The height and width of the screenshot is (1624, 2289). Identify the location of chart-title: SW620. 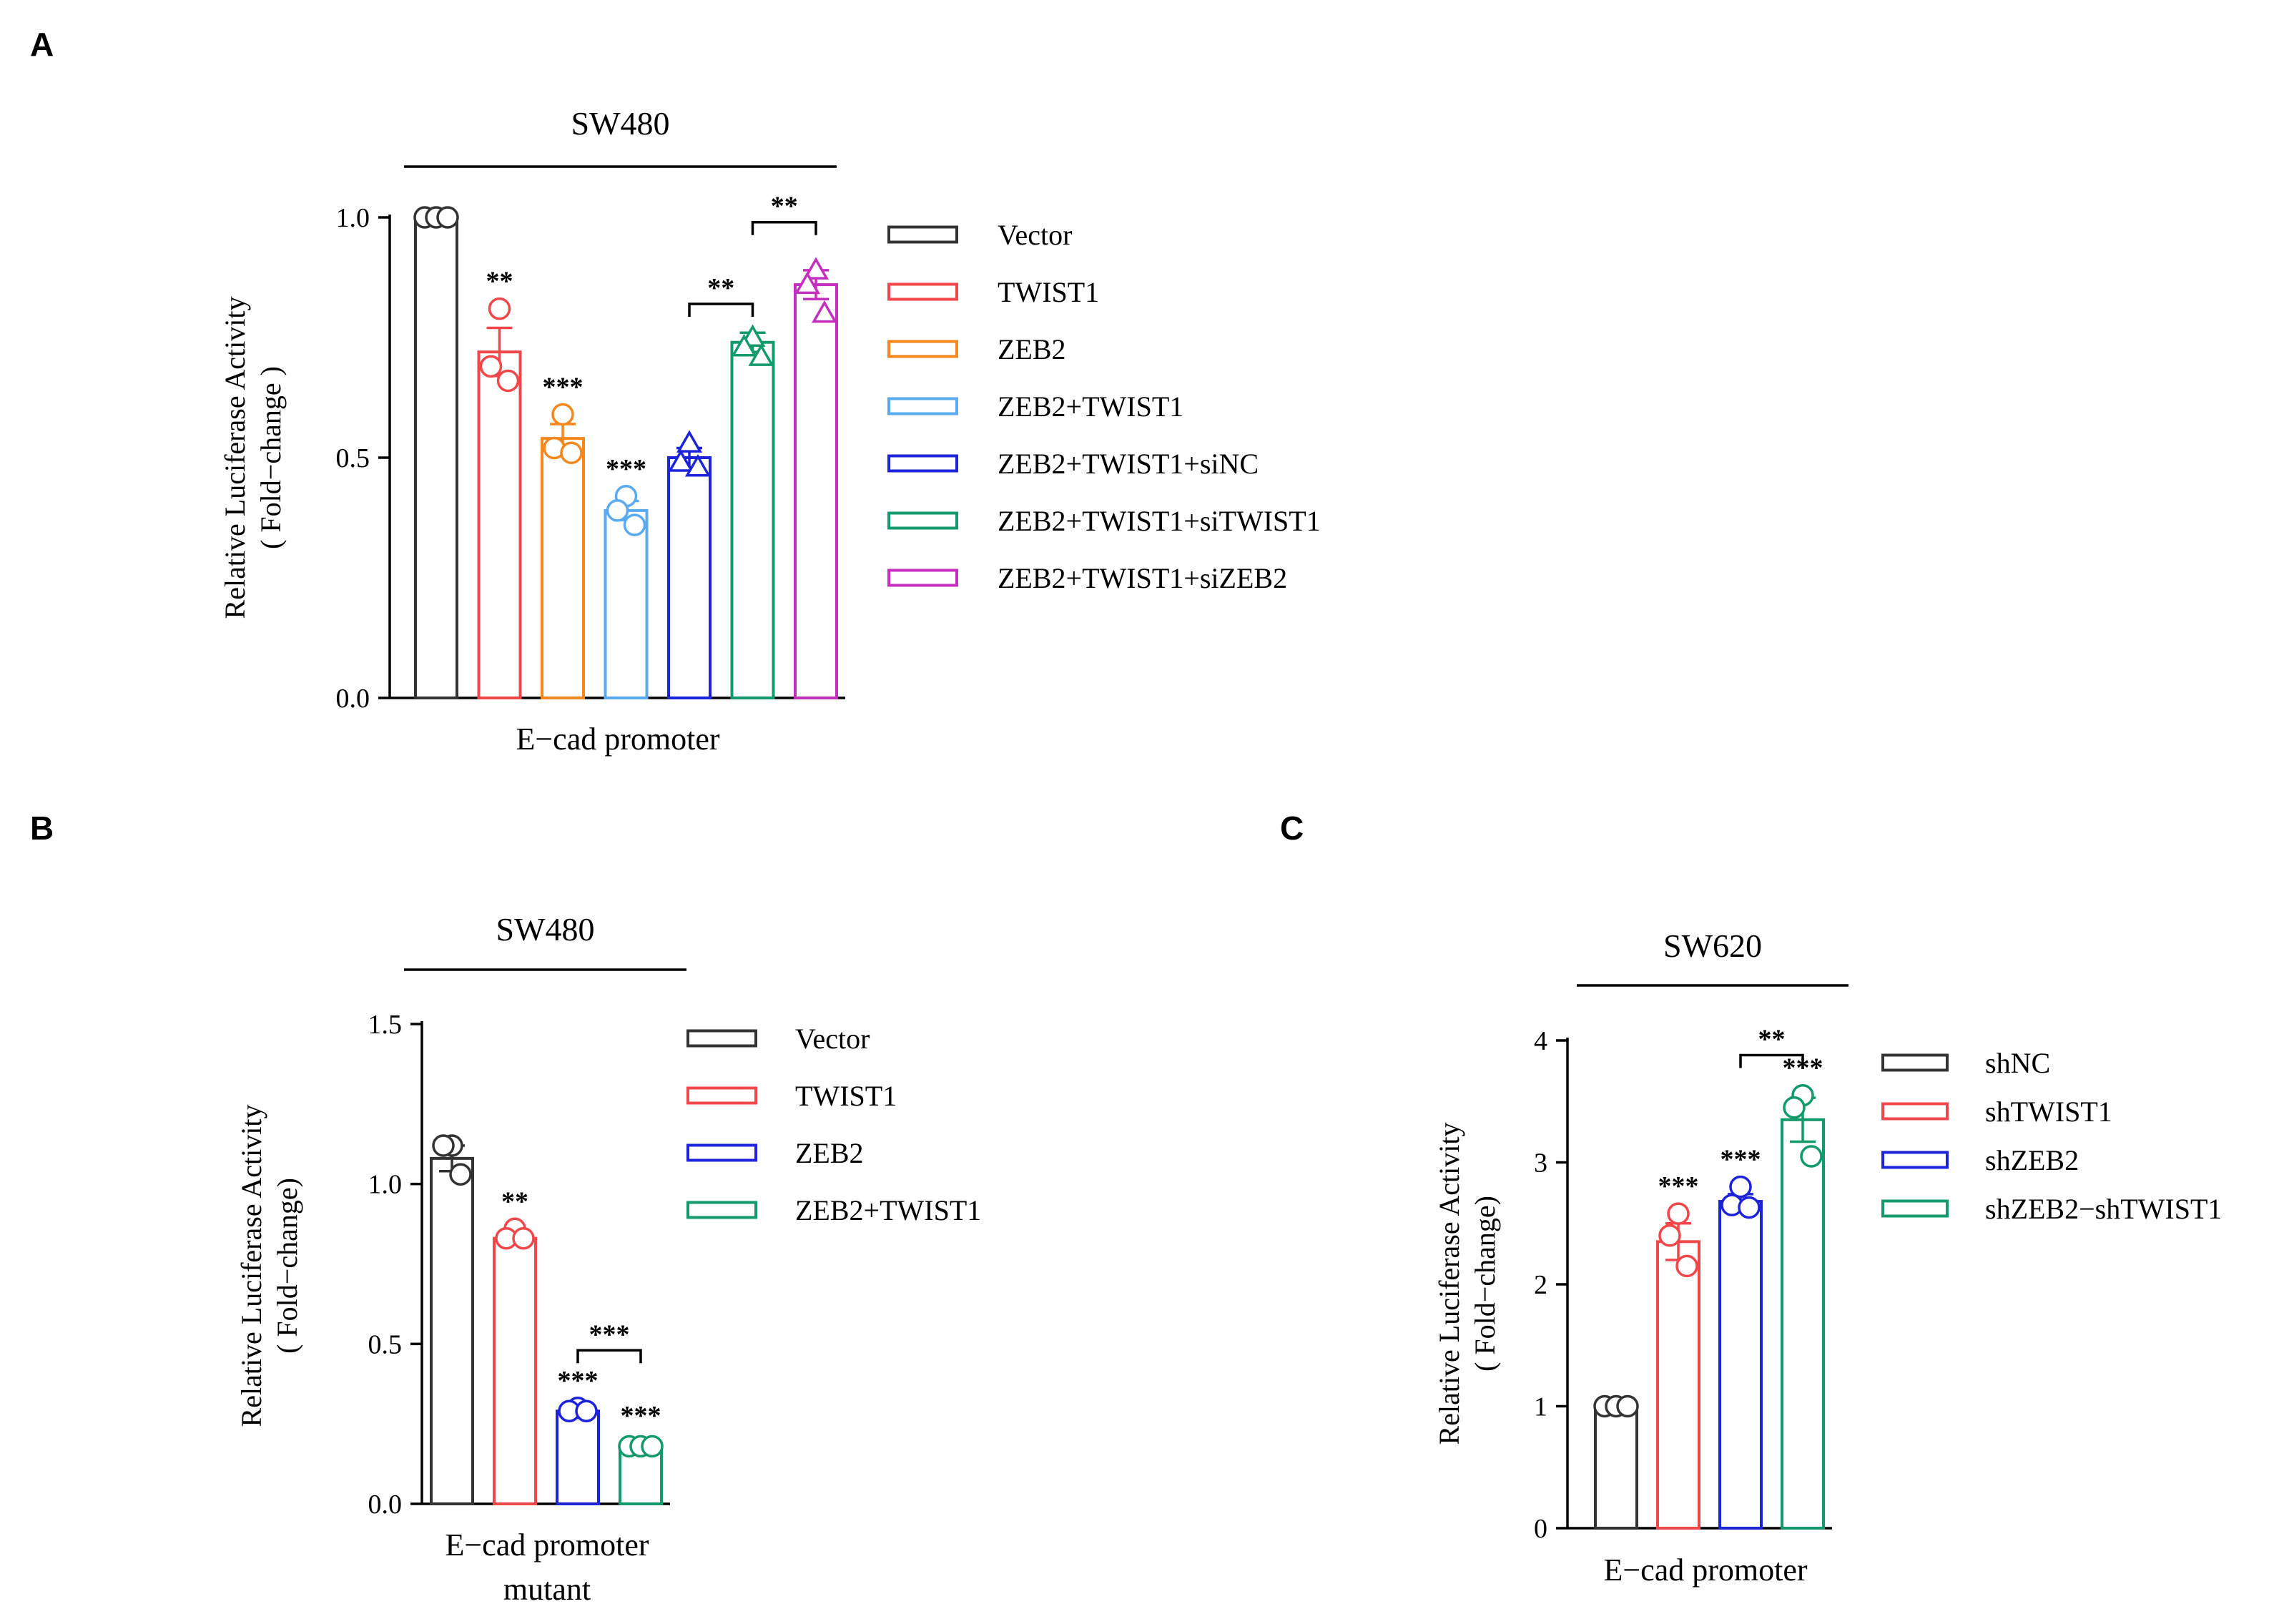
(1712, 945).